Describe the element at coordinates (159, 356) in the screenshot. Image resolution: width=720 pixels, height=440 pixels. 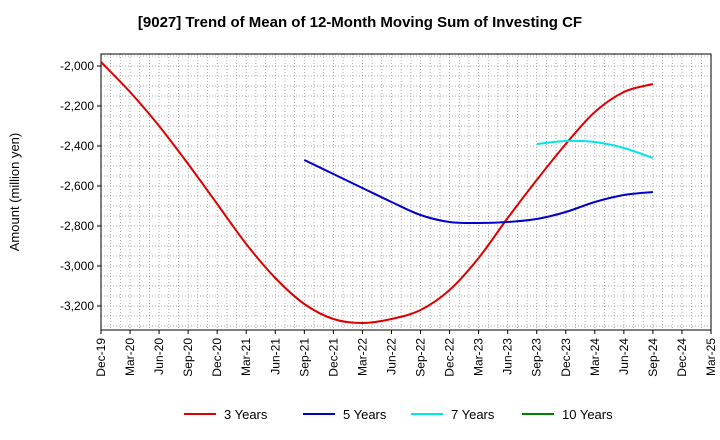
I see `x-tick-label: Jun-20` at that location.